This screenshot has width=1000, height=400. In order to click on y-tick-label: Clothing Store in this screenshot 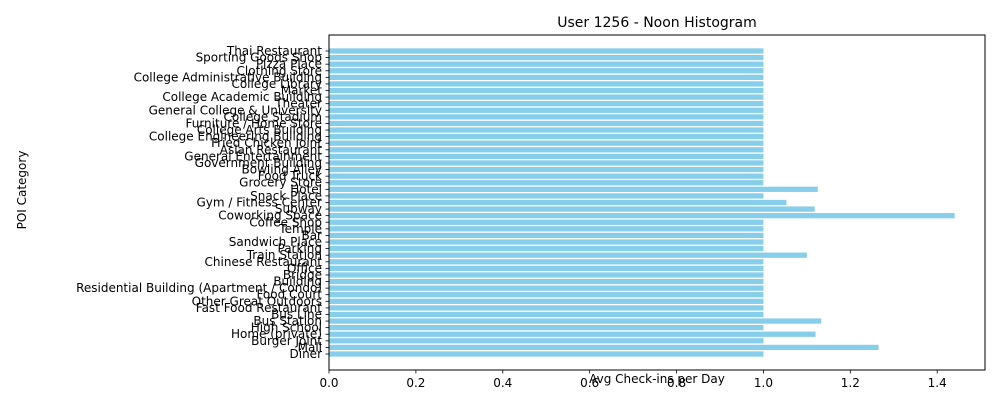, I will do `click(279, 71)`.